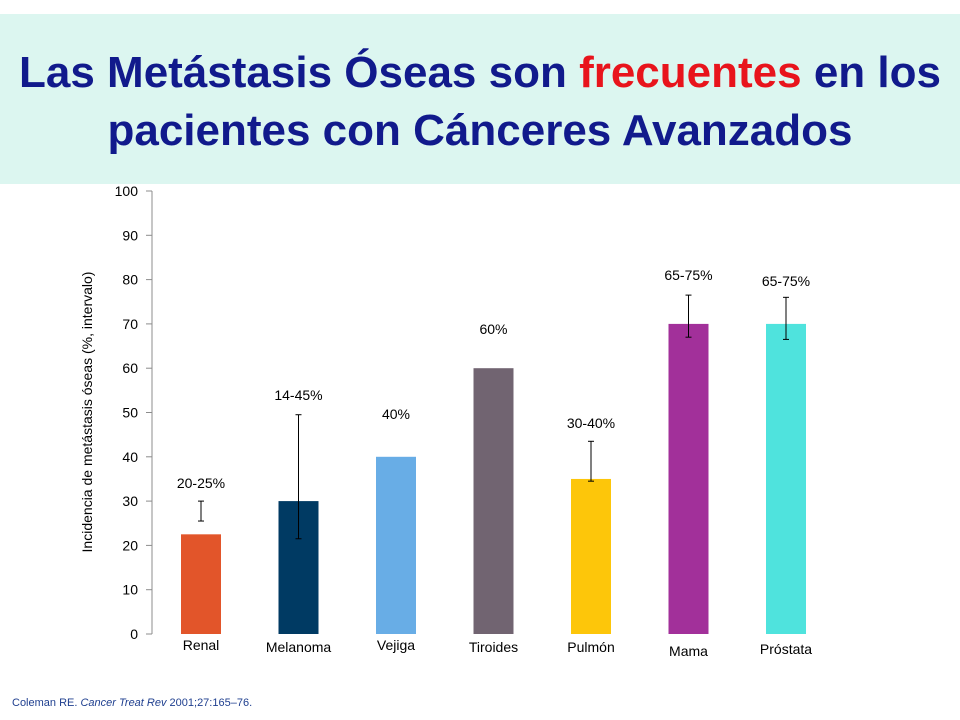  Describe the element at coordinates (130, 501) in the screenshot. I see `y-tick-label: 30` at that location.